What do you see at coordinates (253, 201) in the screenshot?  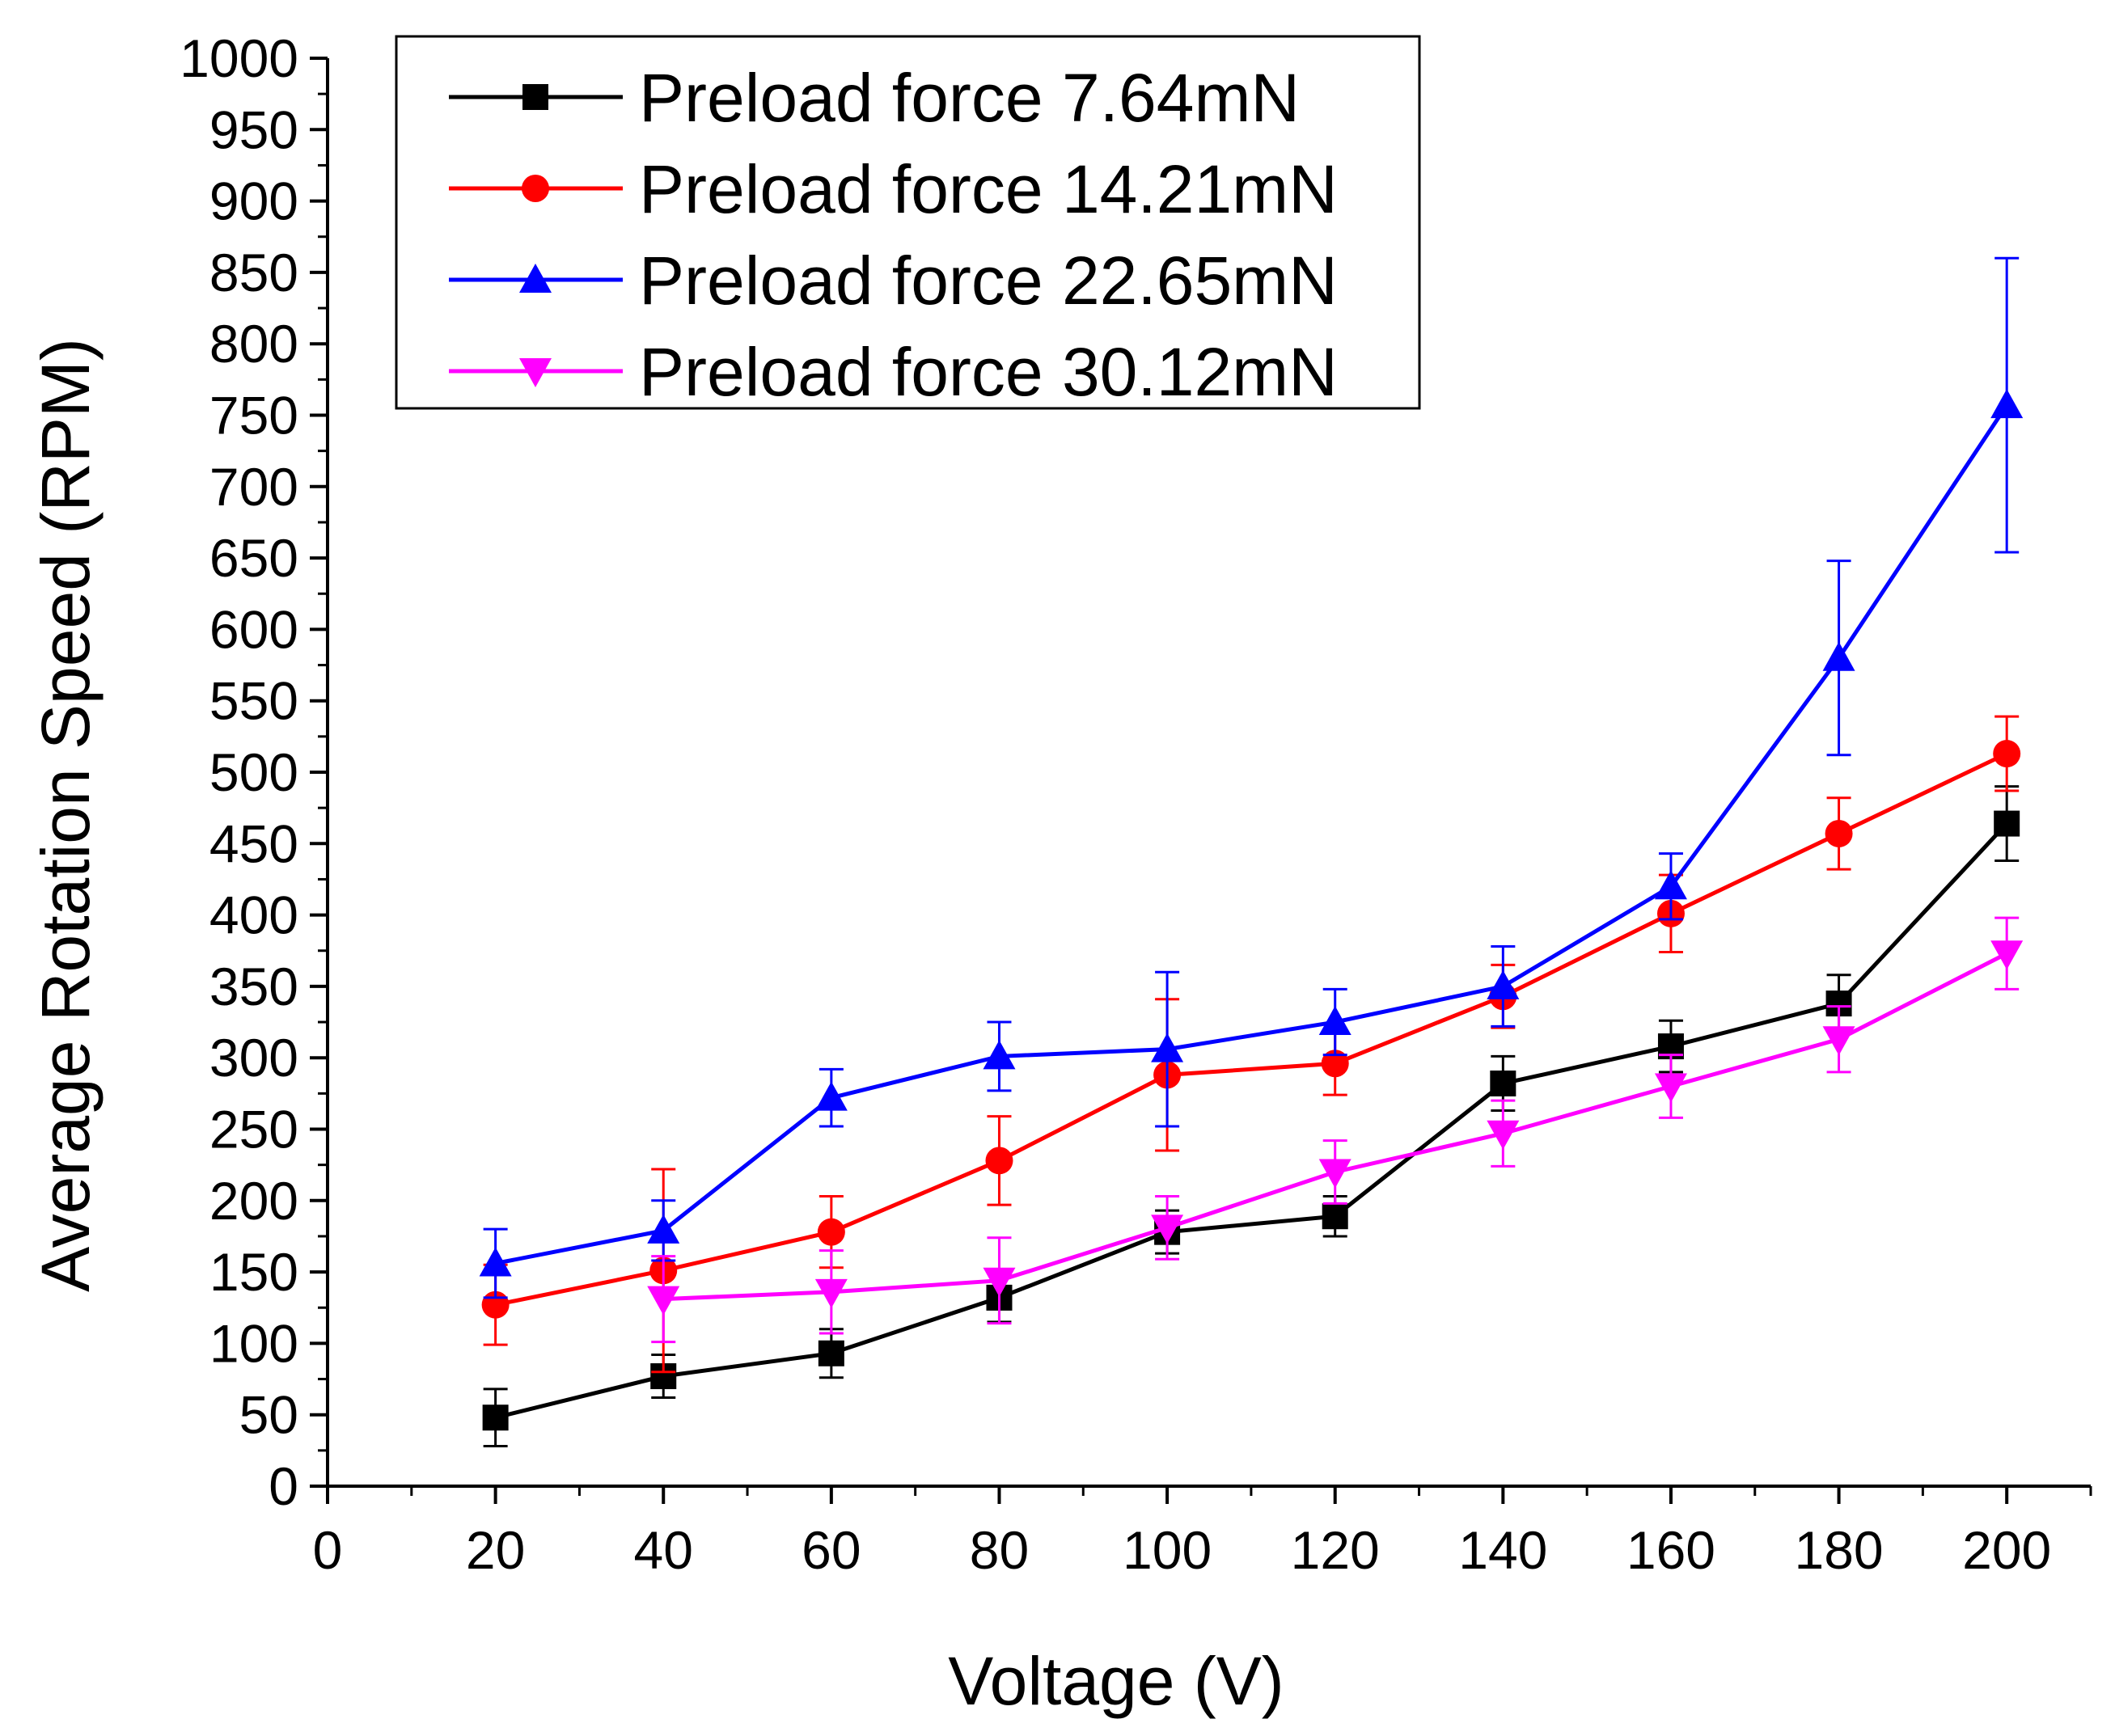 I see `y-tick-label: 900` at bounding box center [253, 201].